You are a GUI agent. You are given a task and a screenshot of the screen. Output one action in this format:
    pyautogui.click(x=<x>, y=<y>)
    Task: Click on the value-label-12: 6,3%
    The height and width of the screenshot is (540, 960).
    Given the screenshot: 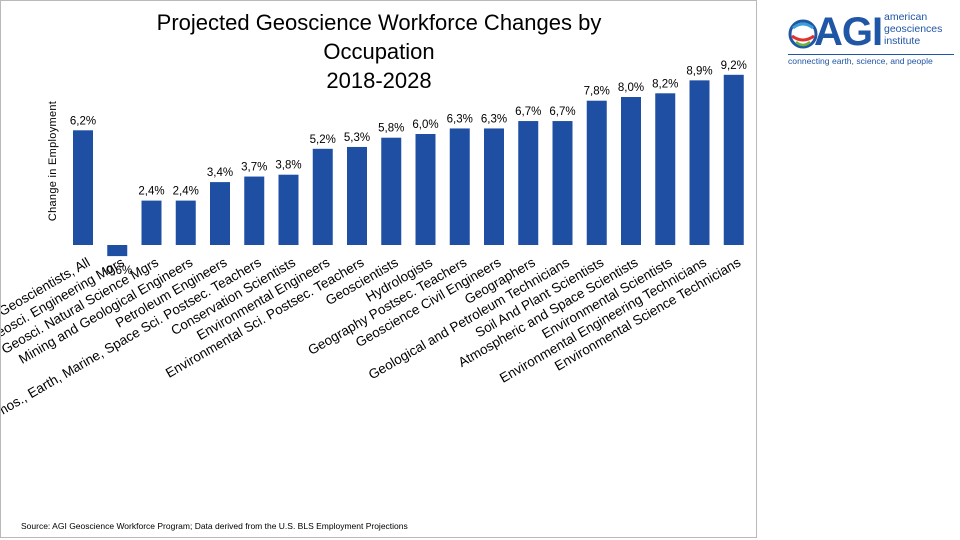 What is the action you would take?
    pyautogui.click(x=460, y=119)
    